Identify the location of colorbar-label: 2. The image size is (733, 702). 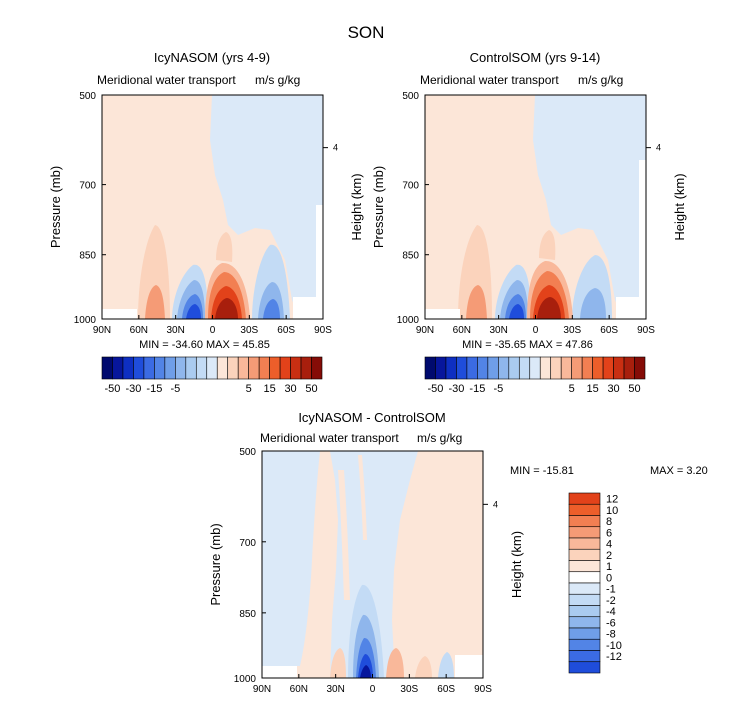
(609, 556).